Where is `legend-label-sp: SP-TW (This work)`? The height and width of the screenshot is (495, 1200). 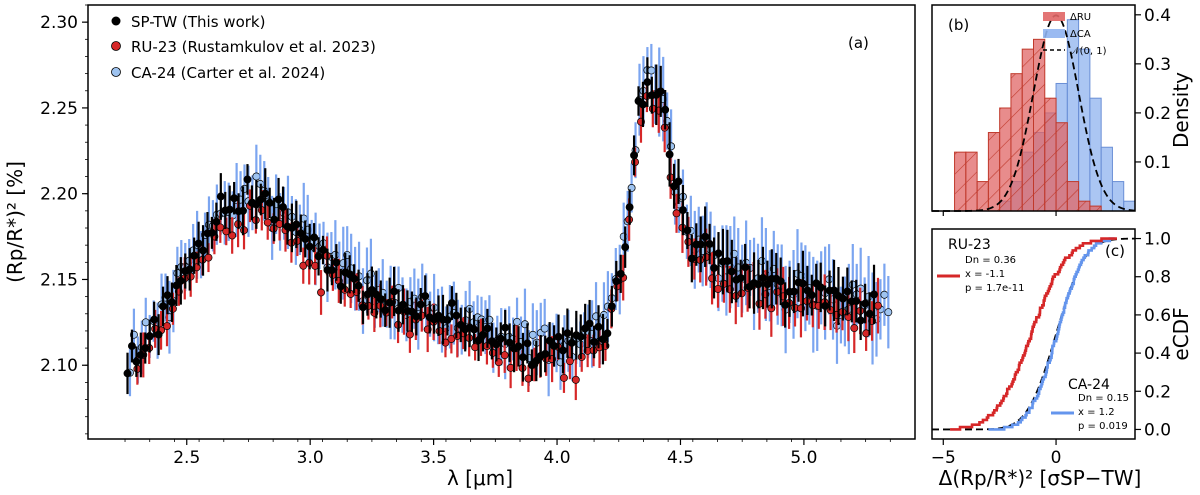 legend-label-sp: SP-TW (This work) is located at coordinates (198, 22).